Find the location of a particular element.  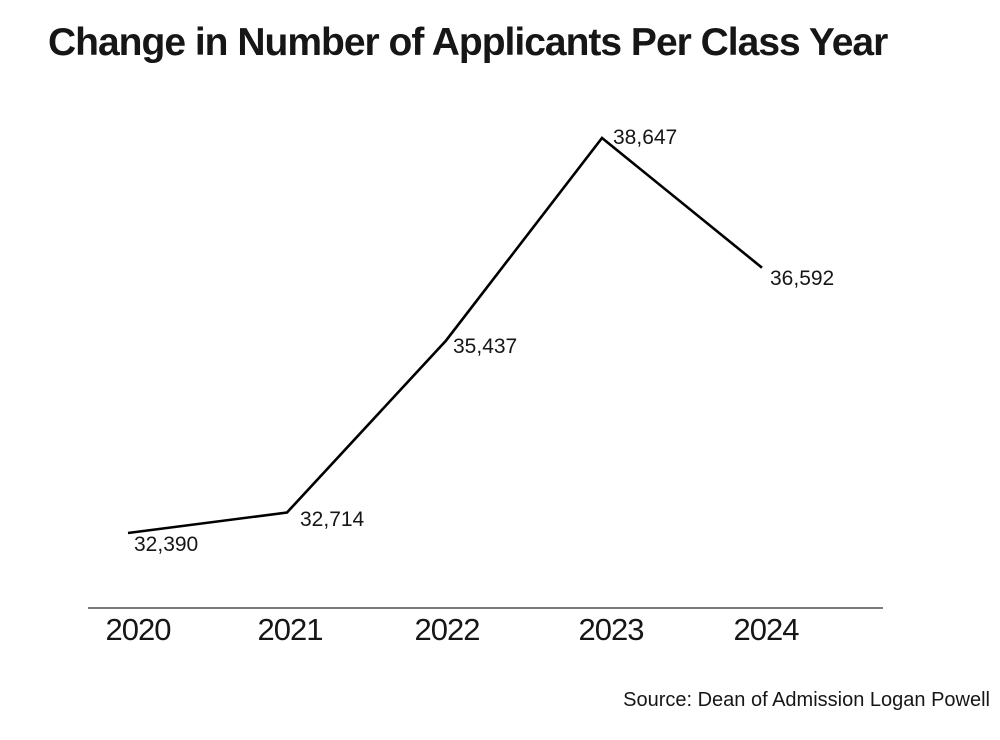

value-label-2024: 36,592 is located at coordinates (802, 278).